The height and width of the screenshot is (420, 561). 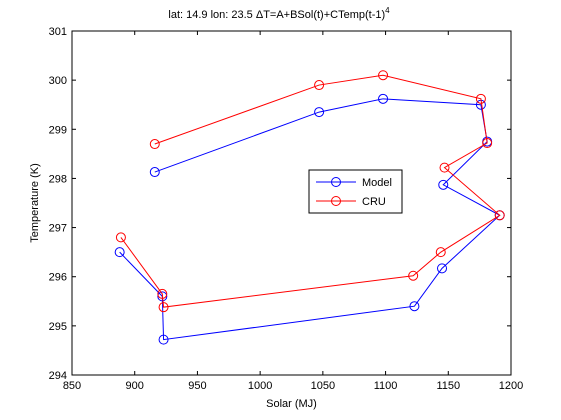 I want to click on x-tick-label: 1100, so click(x=386, y=386).